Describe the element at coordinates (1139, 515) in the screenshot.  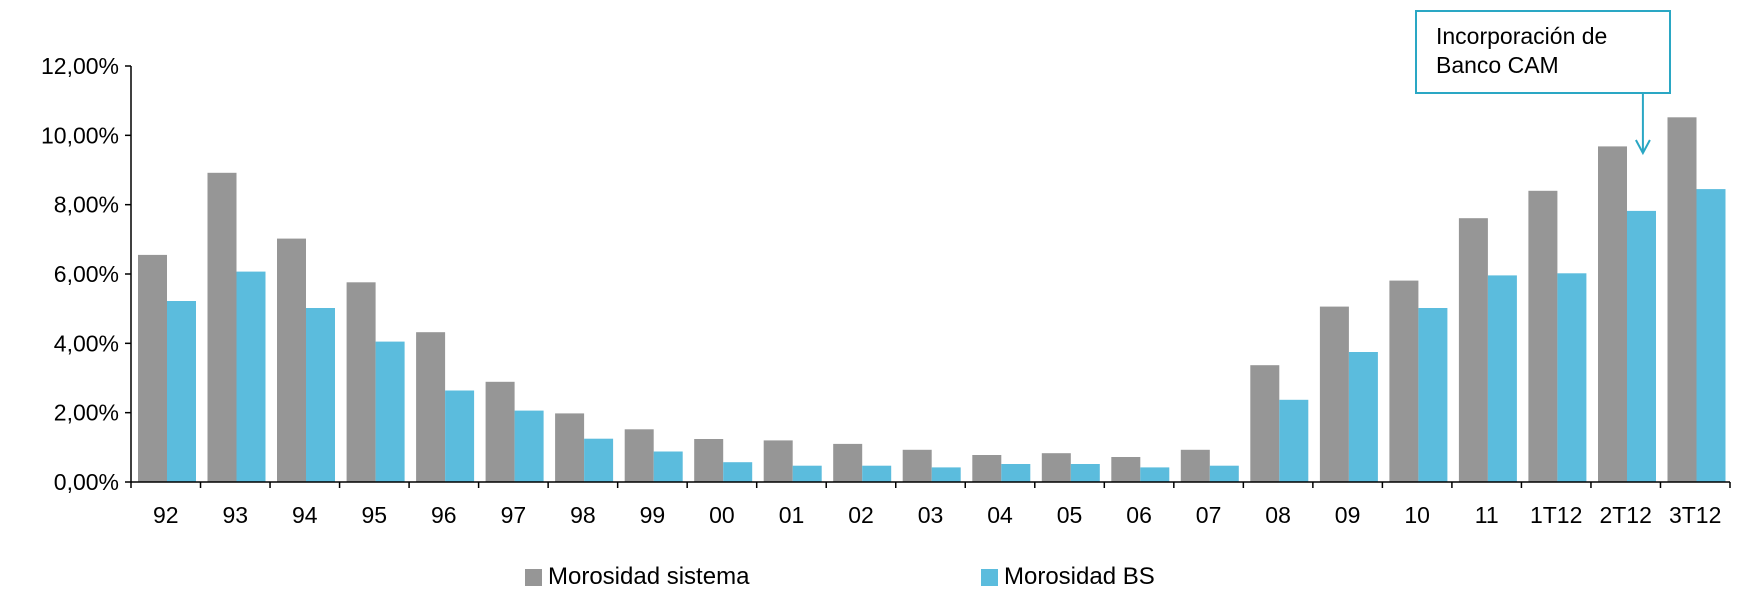
I see `x-tick-label: 06` at that location.